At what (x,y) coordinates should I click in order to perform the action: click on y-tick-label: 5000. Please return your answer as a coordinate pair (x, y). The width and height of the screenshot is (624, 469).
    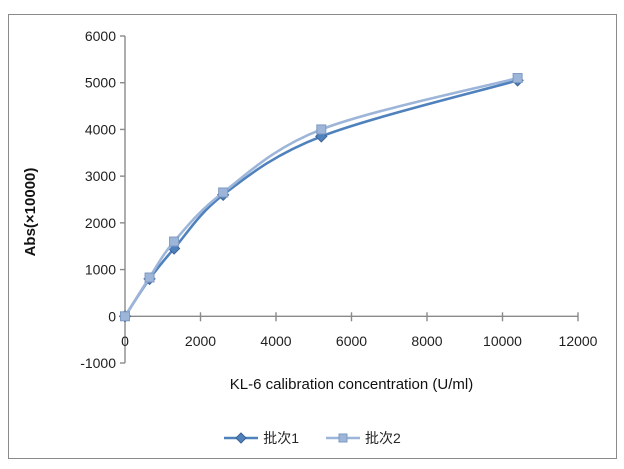
    Looking at the image, I should click on (100, 83).